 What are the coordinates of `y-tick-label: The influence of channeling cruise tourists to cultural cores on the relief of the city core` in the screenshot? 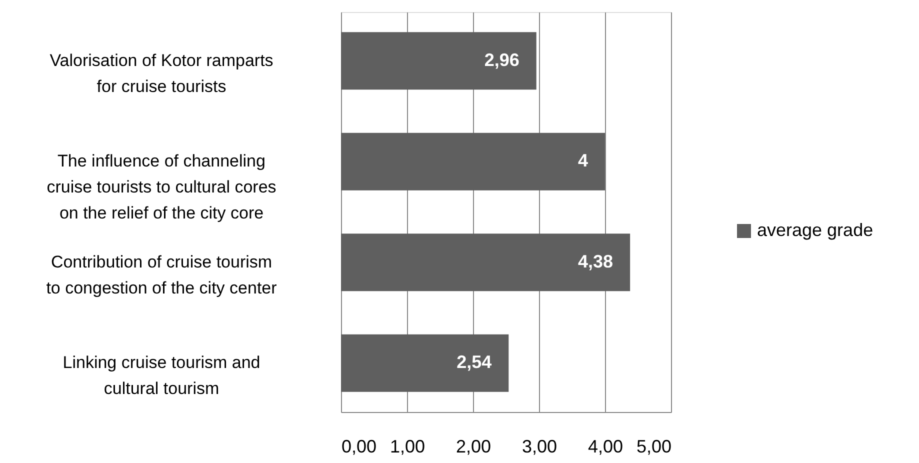 It's located at (161, 187).